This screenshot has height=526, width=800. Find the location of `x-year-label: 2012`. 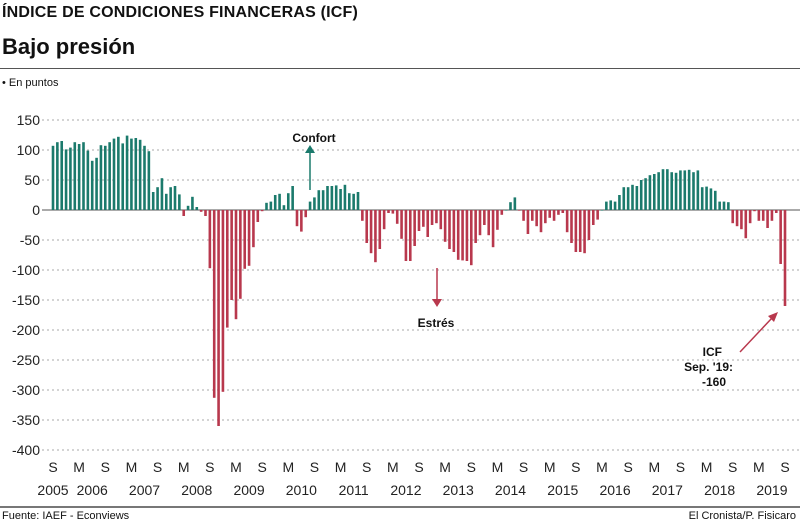

x-year-label: 2012 is located at coordinates (405, 490).